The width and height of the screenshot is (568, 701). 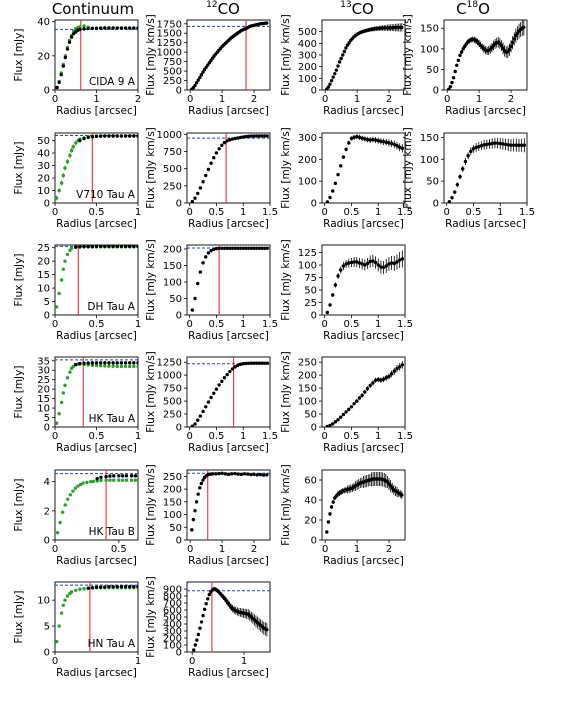 What do you see at coordinates (189, 212) in the screenshot?
I see `x-tick-label: 0` at bounding box center [189, 212].